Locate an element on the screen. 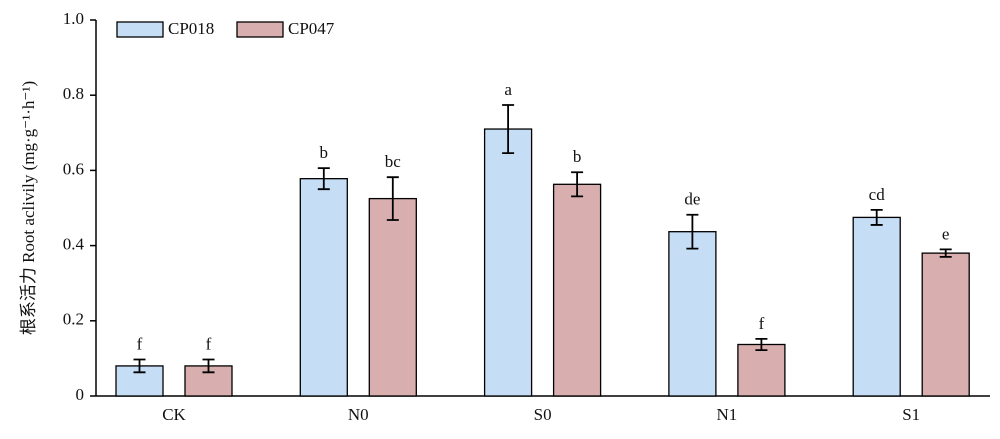  significance-label: de is located at coordinates (692, 199).